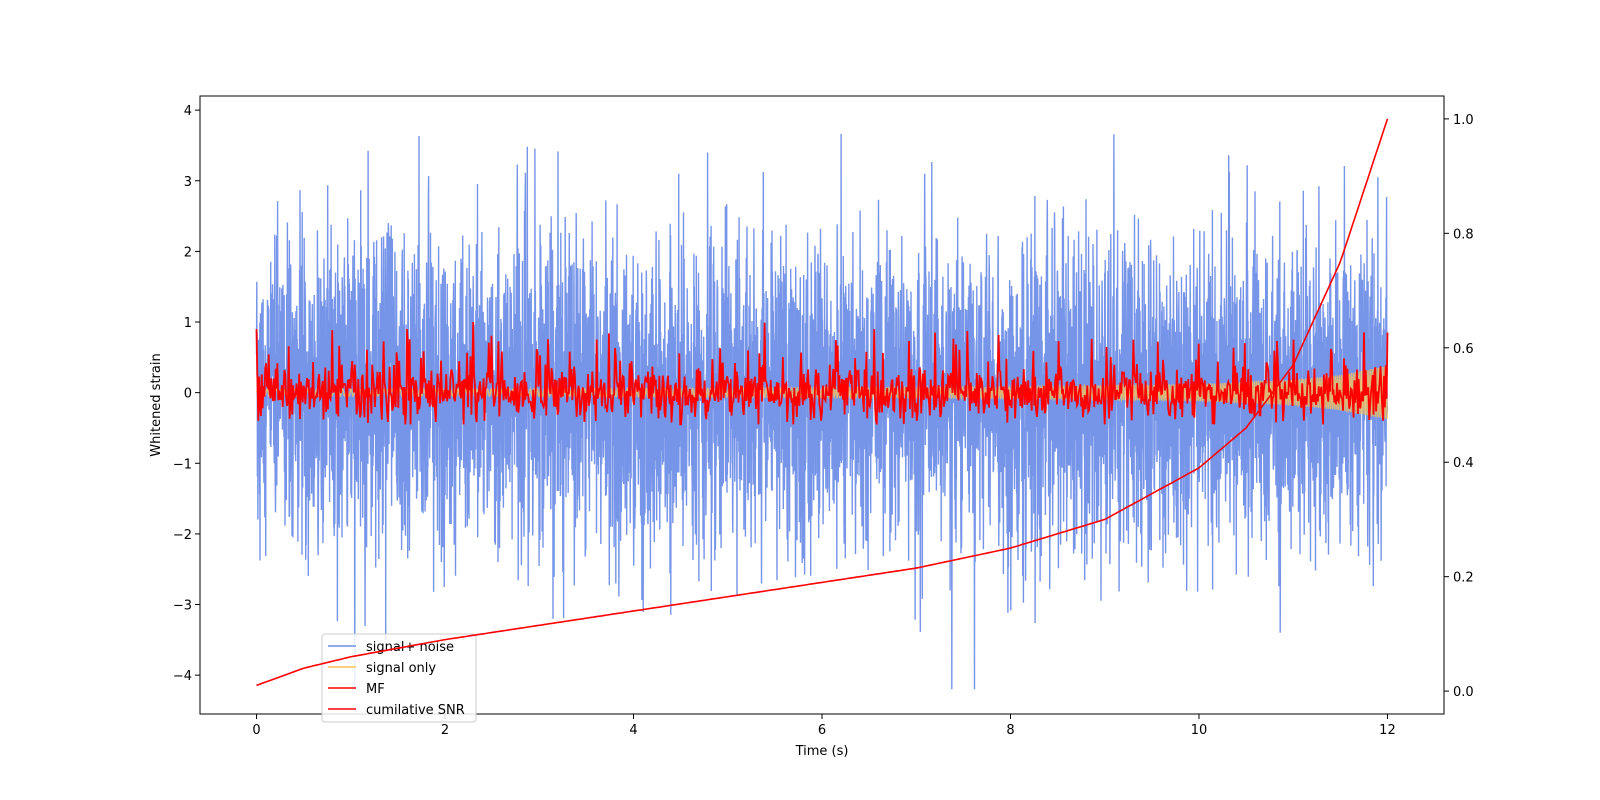 Image resolution: width=1600 pixels, height=800 pixels. I want to click on y-tick-label: 3, so click(188, 182).